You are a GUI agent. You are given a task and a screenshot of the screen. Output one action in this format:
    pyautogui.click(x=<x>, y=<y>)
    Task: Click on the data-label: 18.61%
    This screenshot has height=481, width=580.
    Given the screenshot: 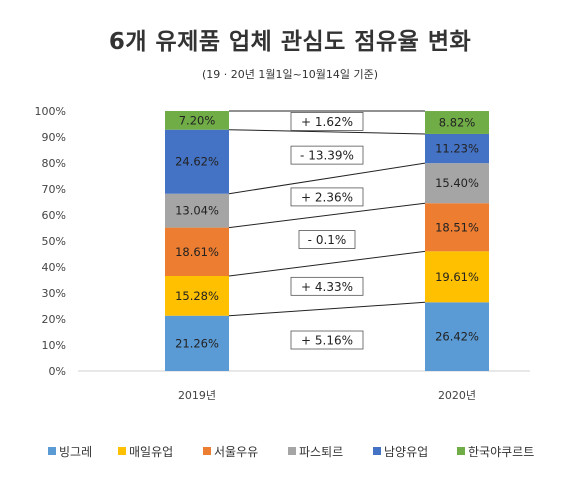 What is the action you would take?
    pyautogui.click(x=197, y=252)
    